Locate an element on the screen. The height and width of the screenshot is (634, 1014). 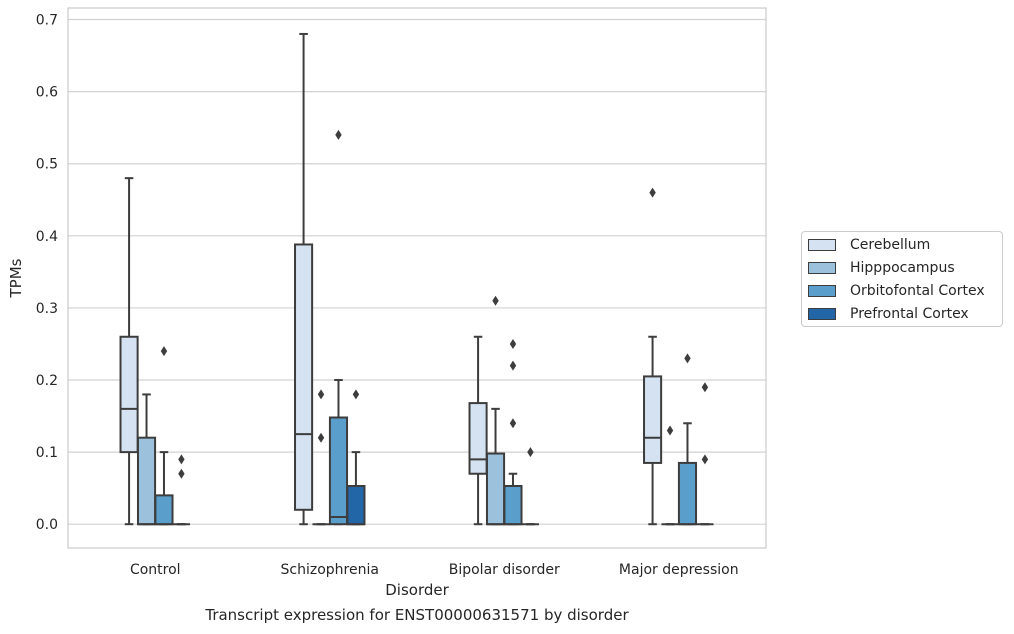
legend-item-hippocampus: Hipppocampus is located at coordinates (881, 268).